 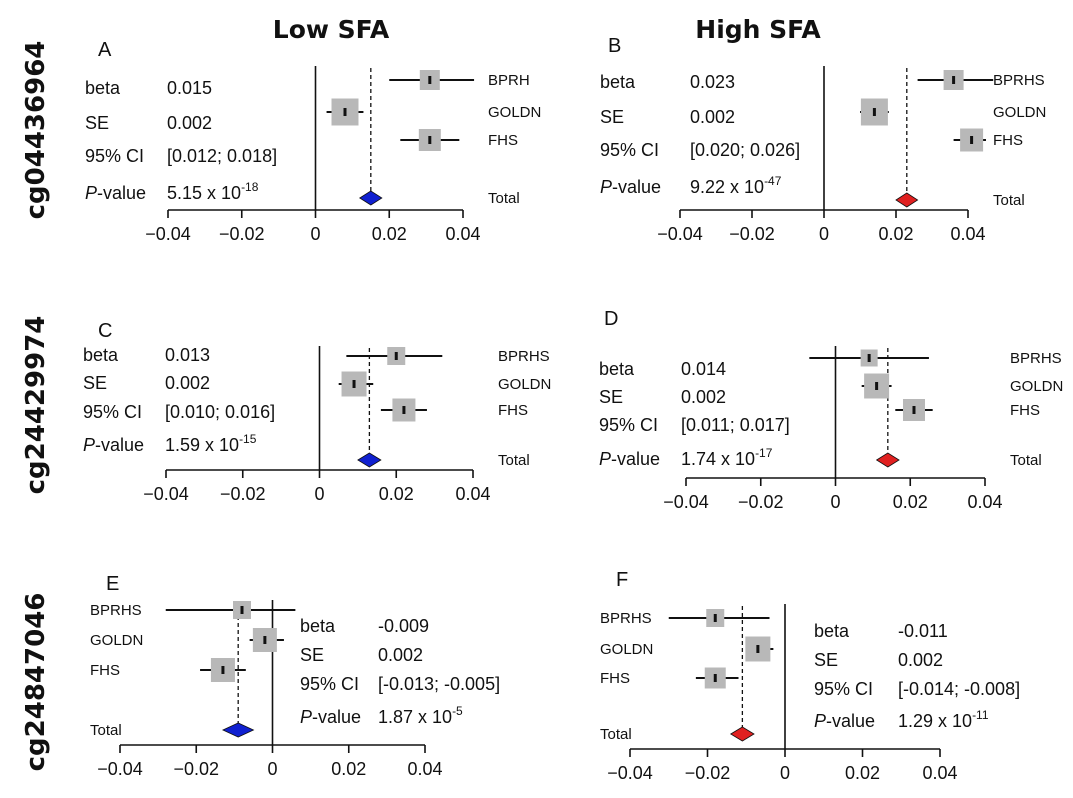 What do you see at coordinates (959, 689) in the screenshot?
I see `stat-value: [-0.014; -0.008]` at bounding box center [959, 689].